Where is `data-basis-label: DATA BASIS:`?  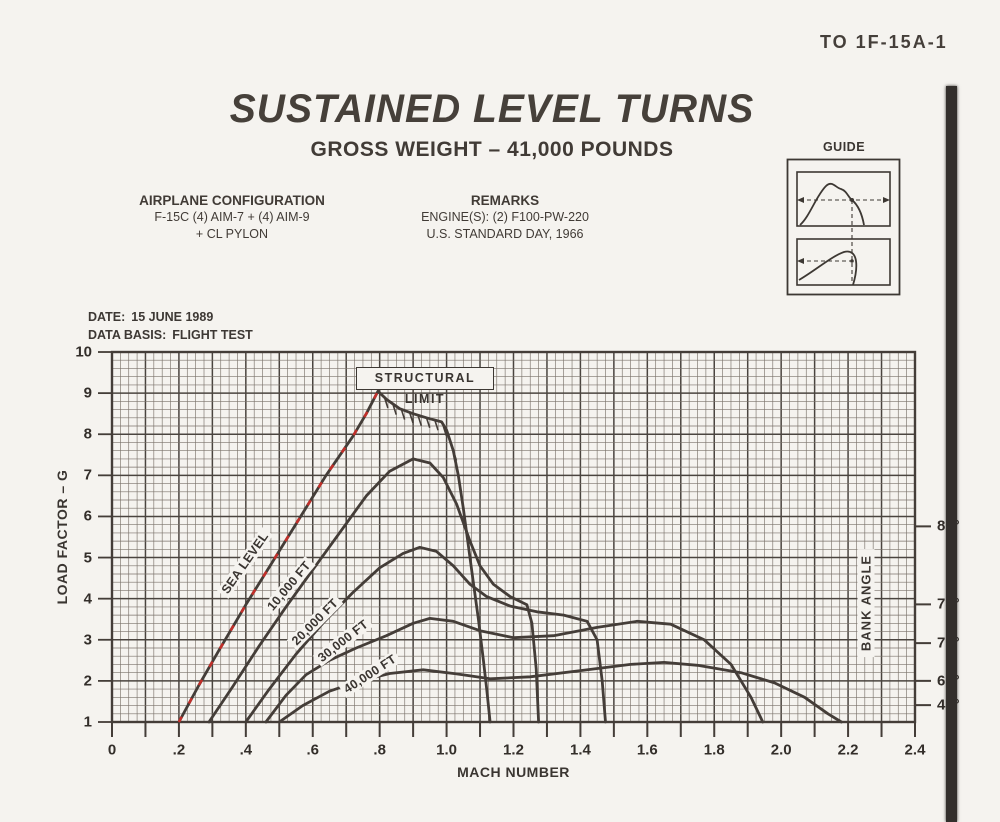
data-basis-label: DATA BASIS: is located at coordinates (127, 334).